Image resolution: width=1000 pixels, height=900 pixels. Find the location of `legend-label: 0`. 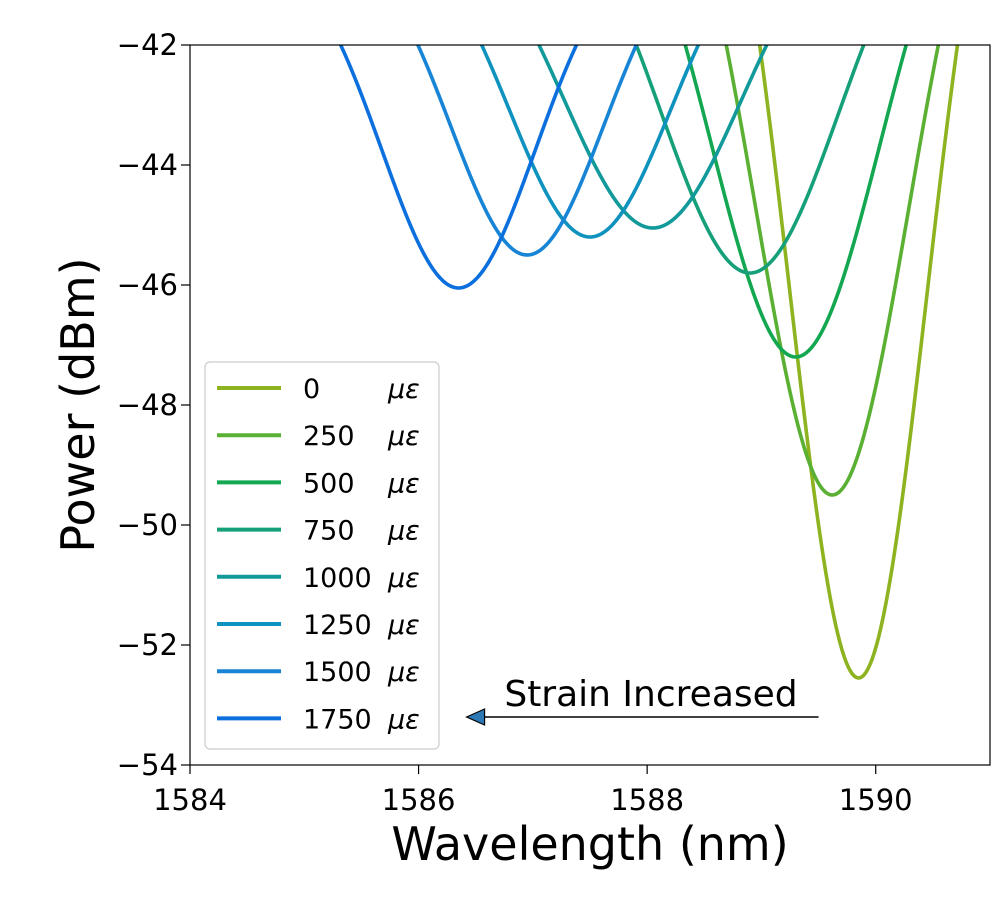

legend-label: 0 is located at coordinates (311, 389).